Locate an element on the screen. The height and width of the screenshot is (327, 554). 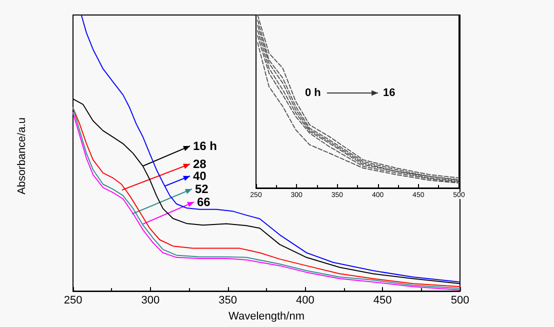
x-tick-label: 500 is located at coordinates (460, 300).